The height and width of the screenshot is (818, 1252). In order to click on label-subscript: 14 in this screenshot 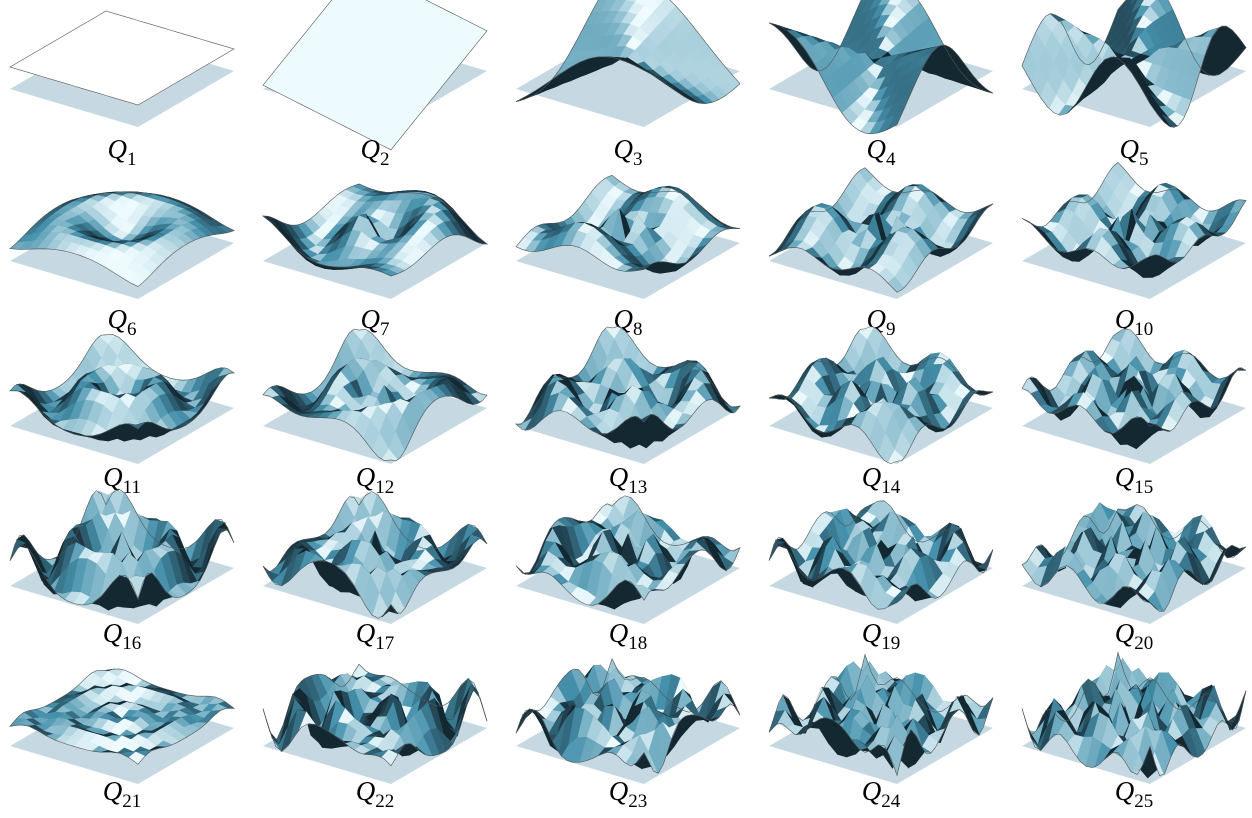, I will do `click(891, 487)`.